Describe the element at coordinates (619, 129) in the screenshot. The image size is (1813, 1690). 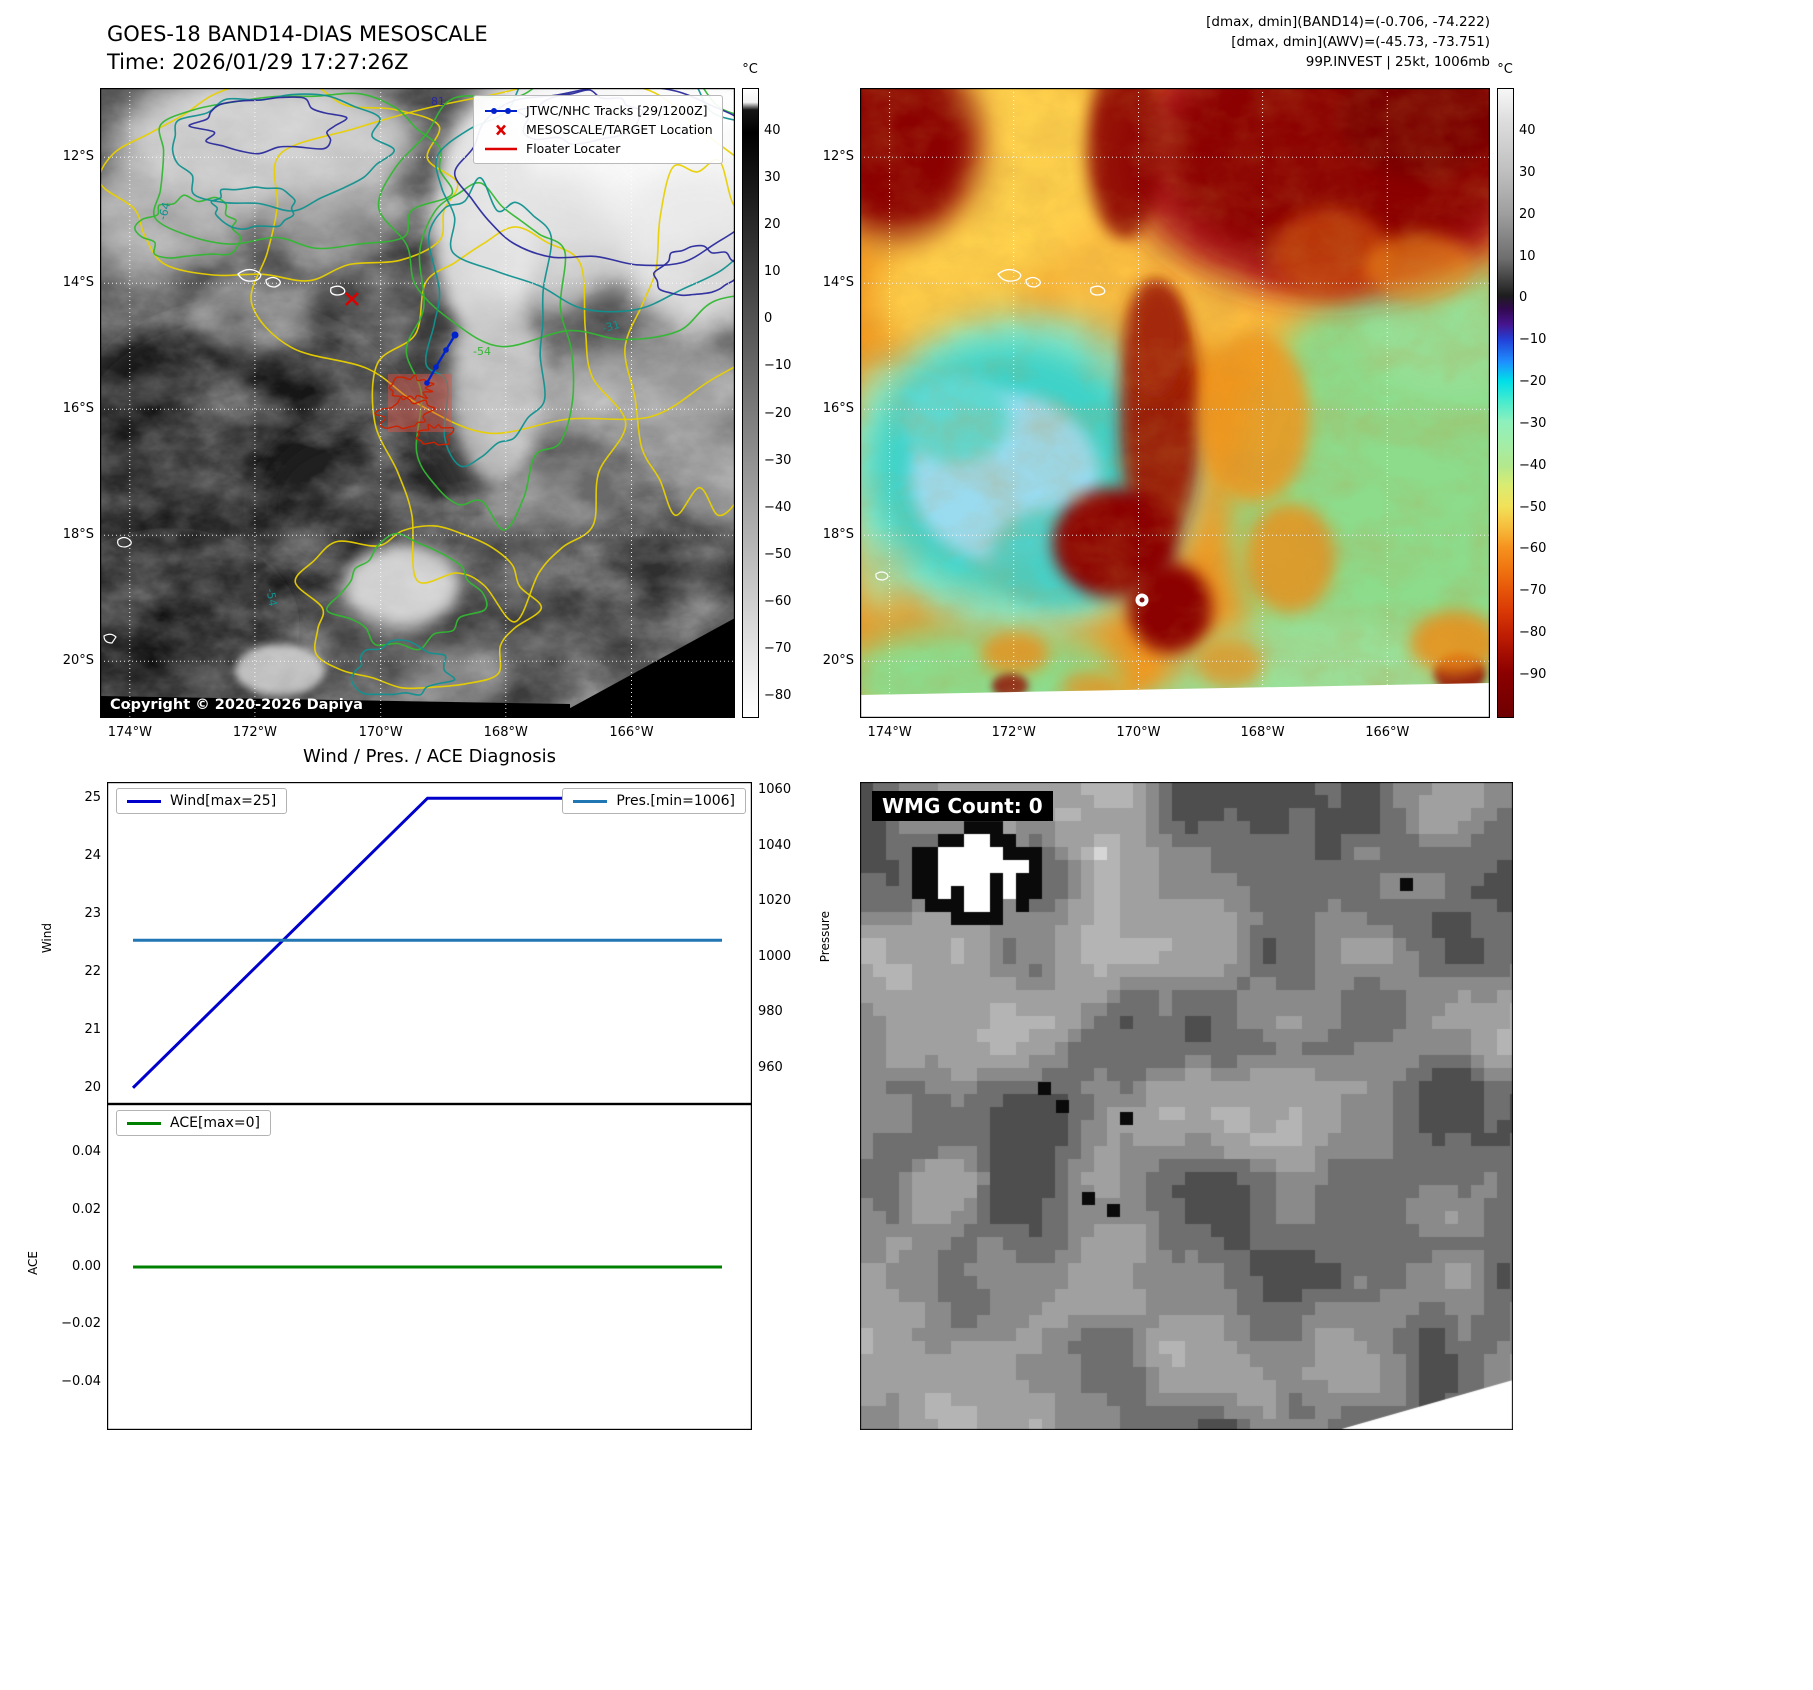
I see `legend-item-label: MESOSCALE/TARGET Location` at that location.